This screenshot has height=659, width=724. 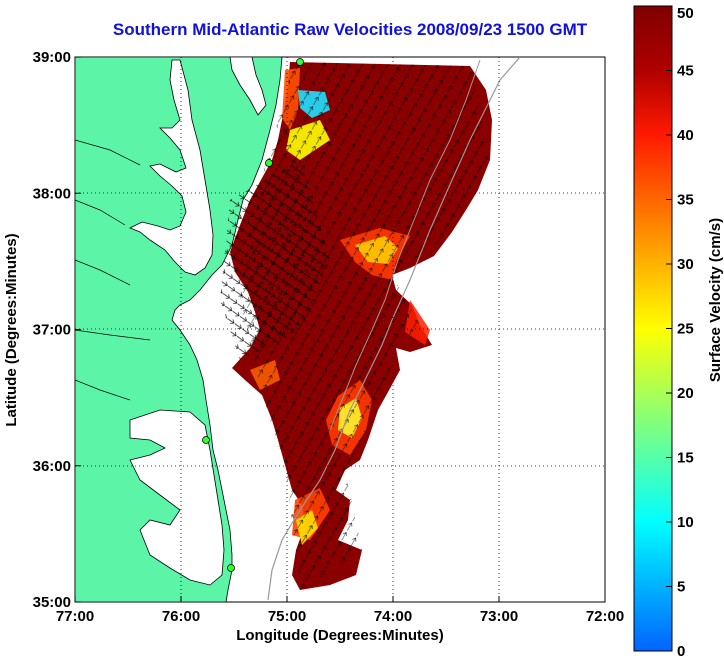 What do you see at coordinates (681, 587) in the screenshot?
I see `colorbar-tick-label: 5` at bounding box center [681, 587].